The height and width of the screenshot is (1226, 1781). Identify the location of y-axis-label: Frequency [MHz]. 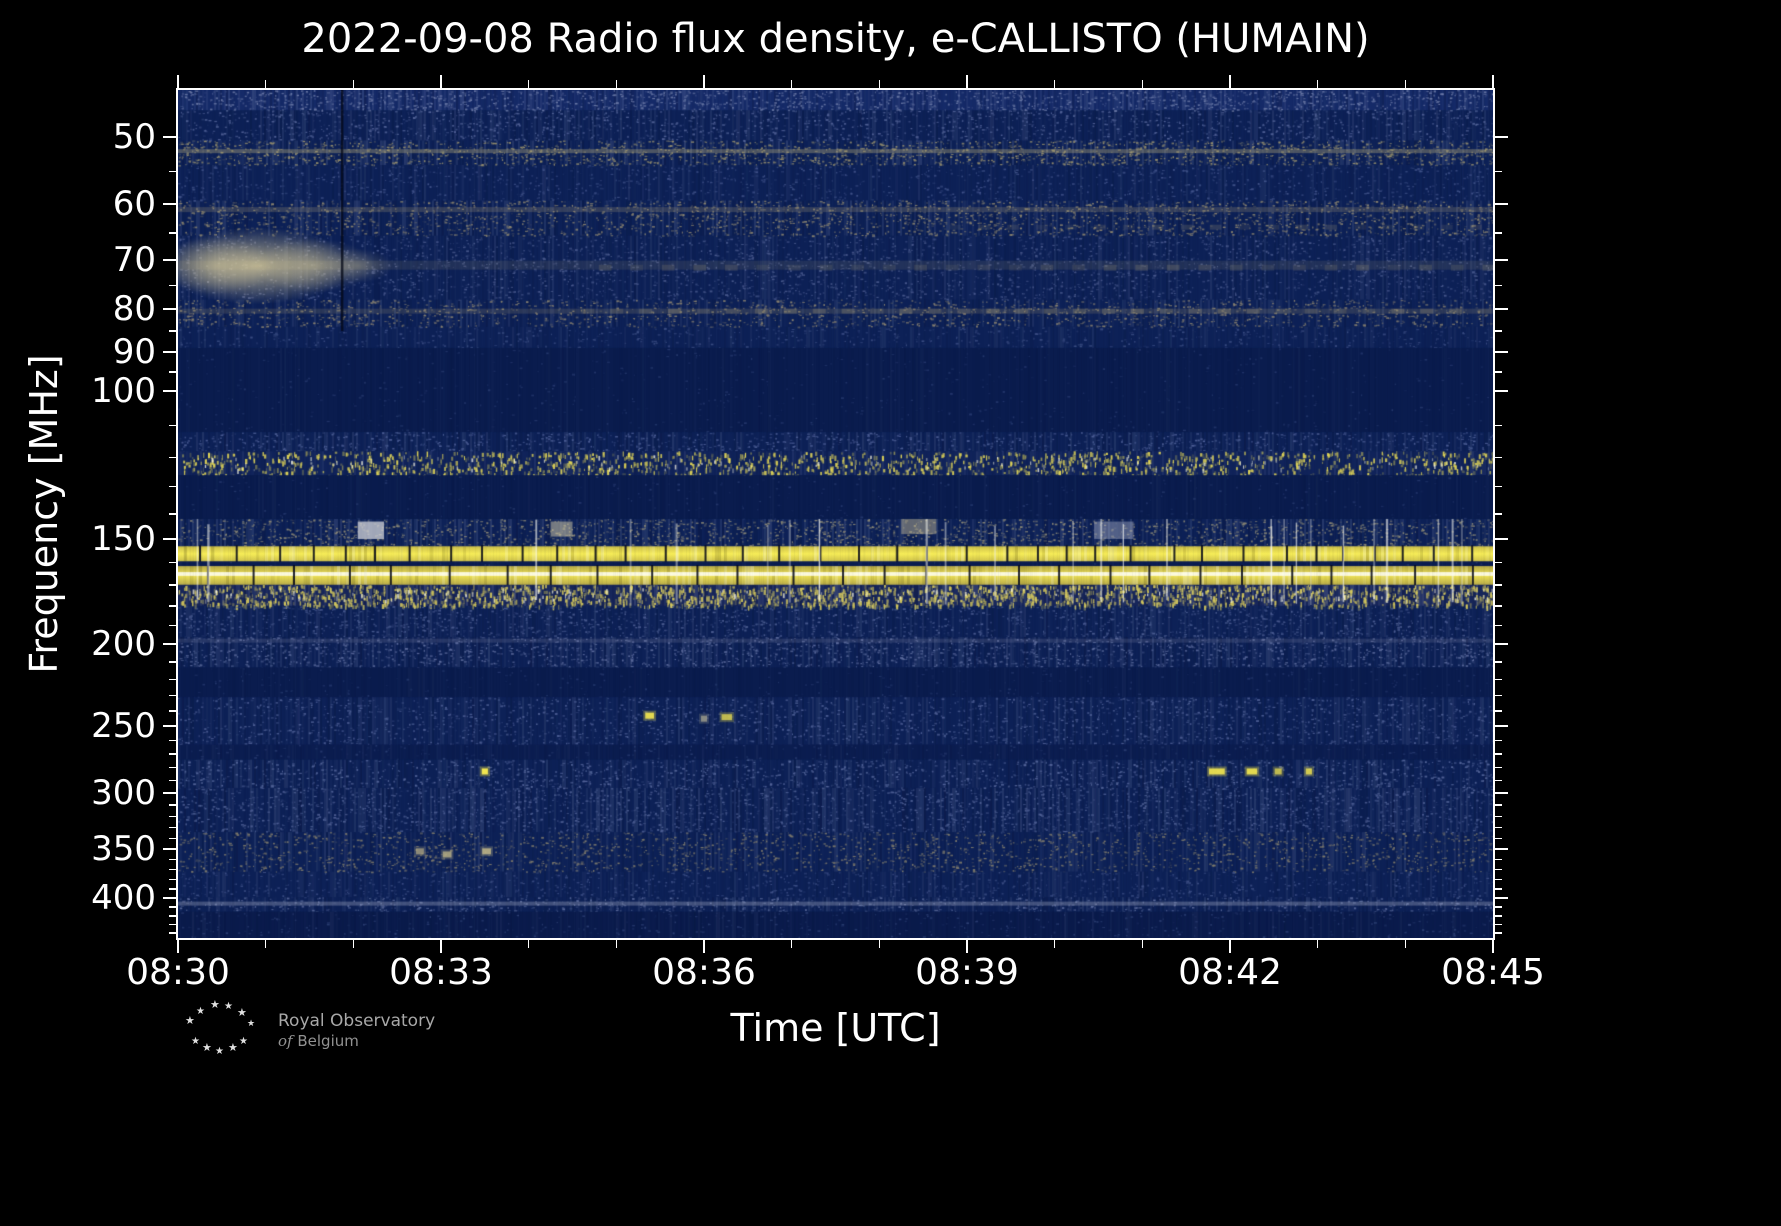
(44, 514).